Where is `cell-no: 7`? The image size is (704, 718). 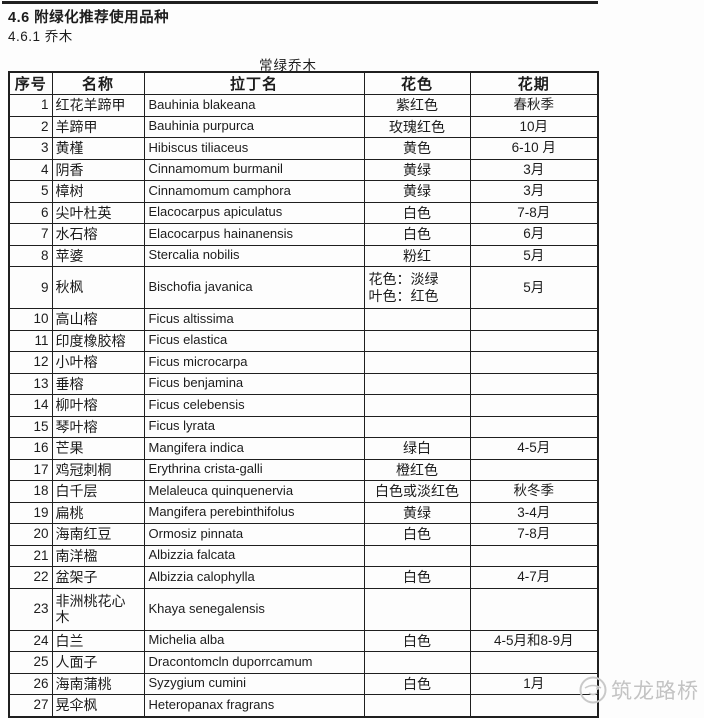 cell-no: 7 is located at coordinates (30, 234).